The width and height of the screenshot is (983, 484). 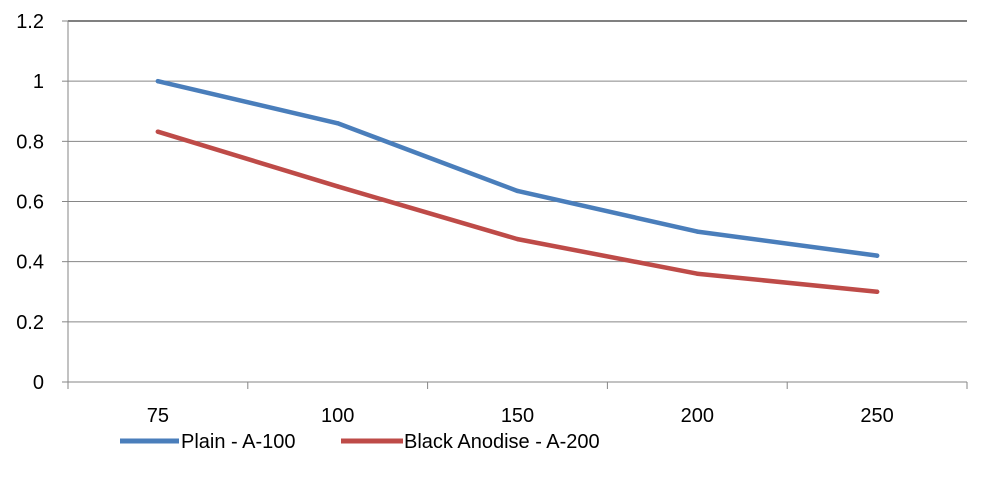 I want to click on legend-label-2: Black Anodise - A-200, so click(x=502, y=442).